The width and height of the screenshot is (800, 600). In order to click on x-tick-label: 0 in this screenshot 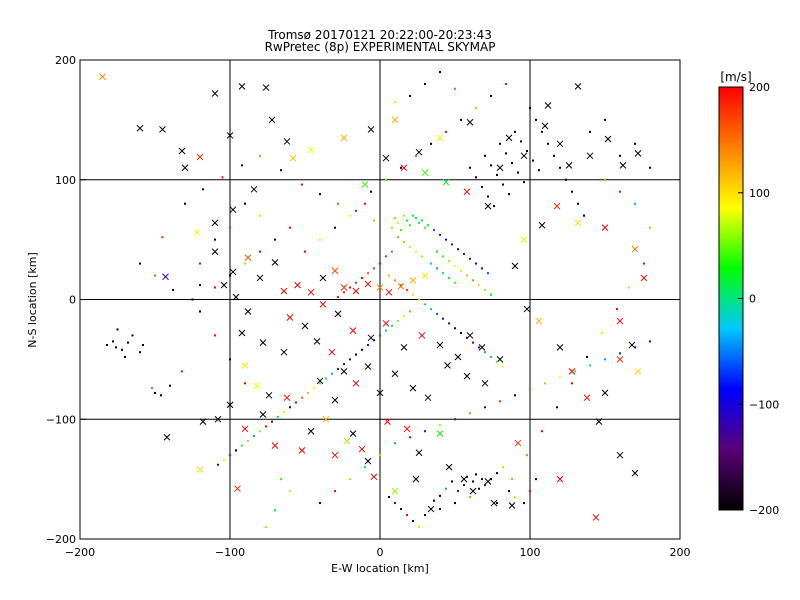, I will do `click(380, 552)`.